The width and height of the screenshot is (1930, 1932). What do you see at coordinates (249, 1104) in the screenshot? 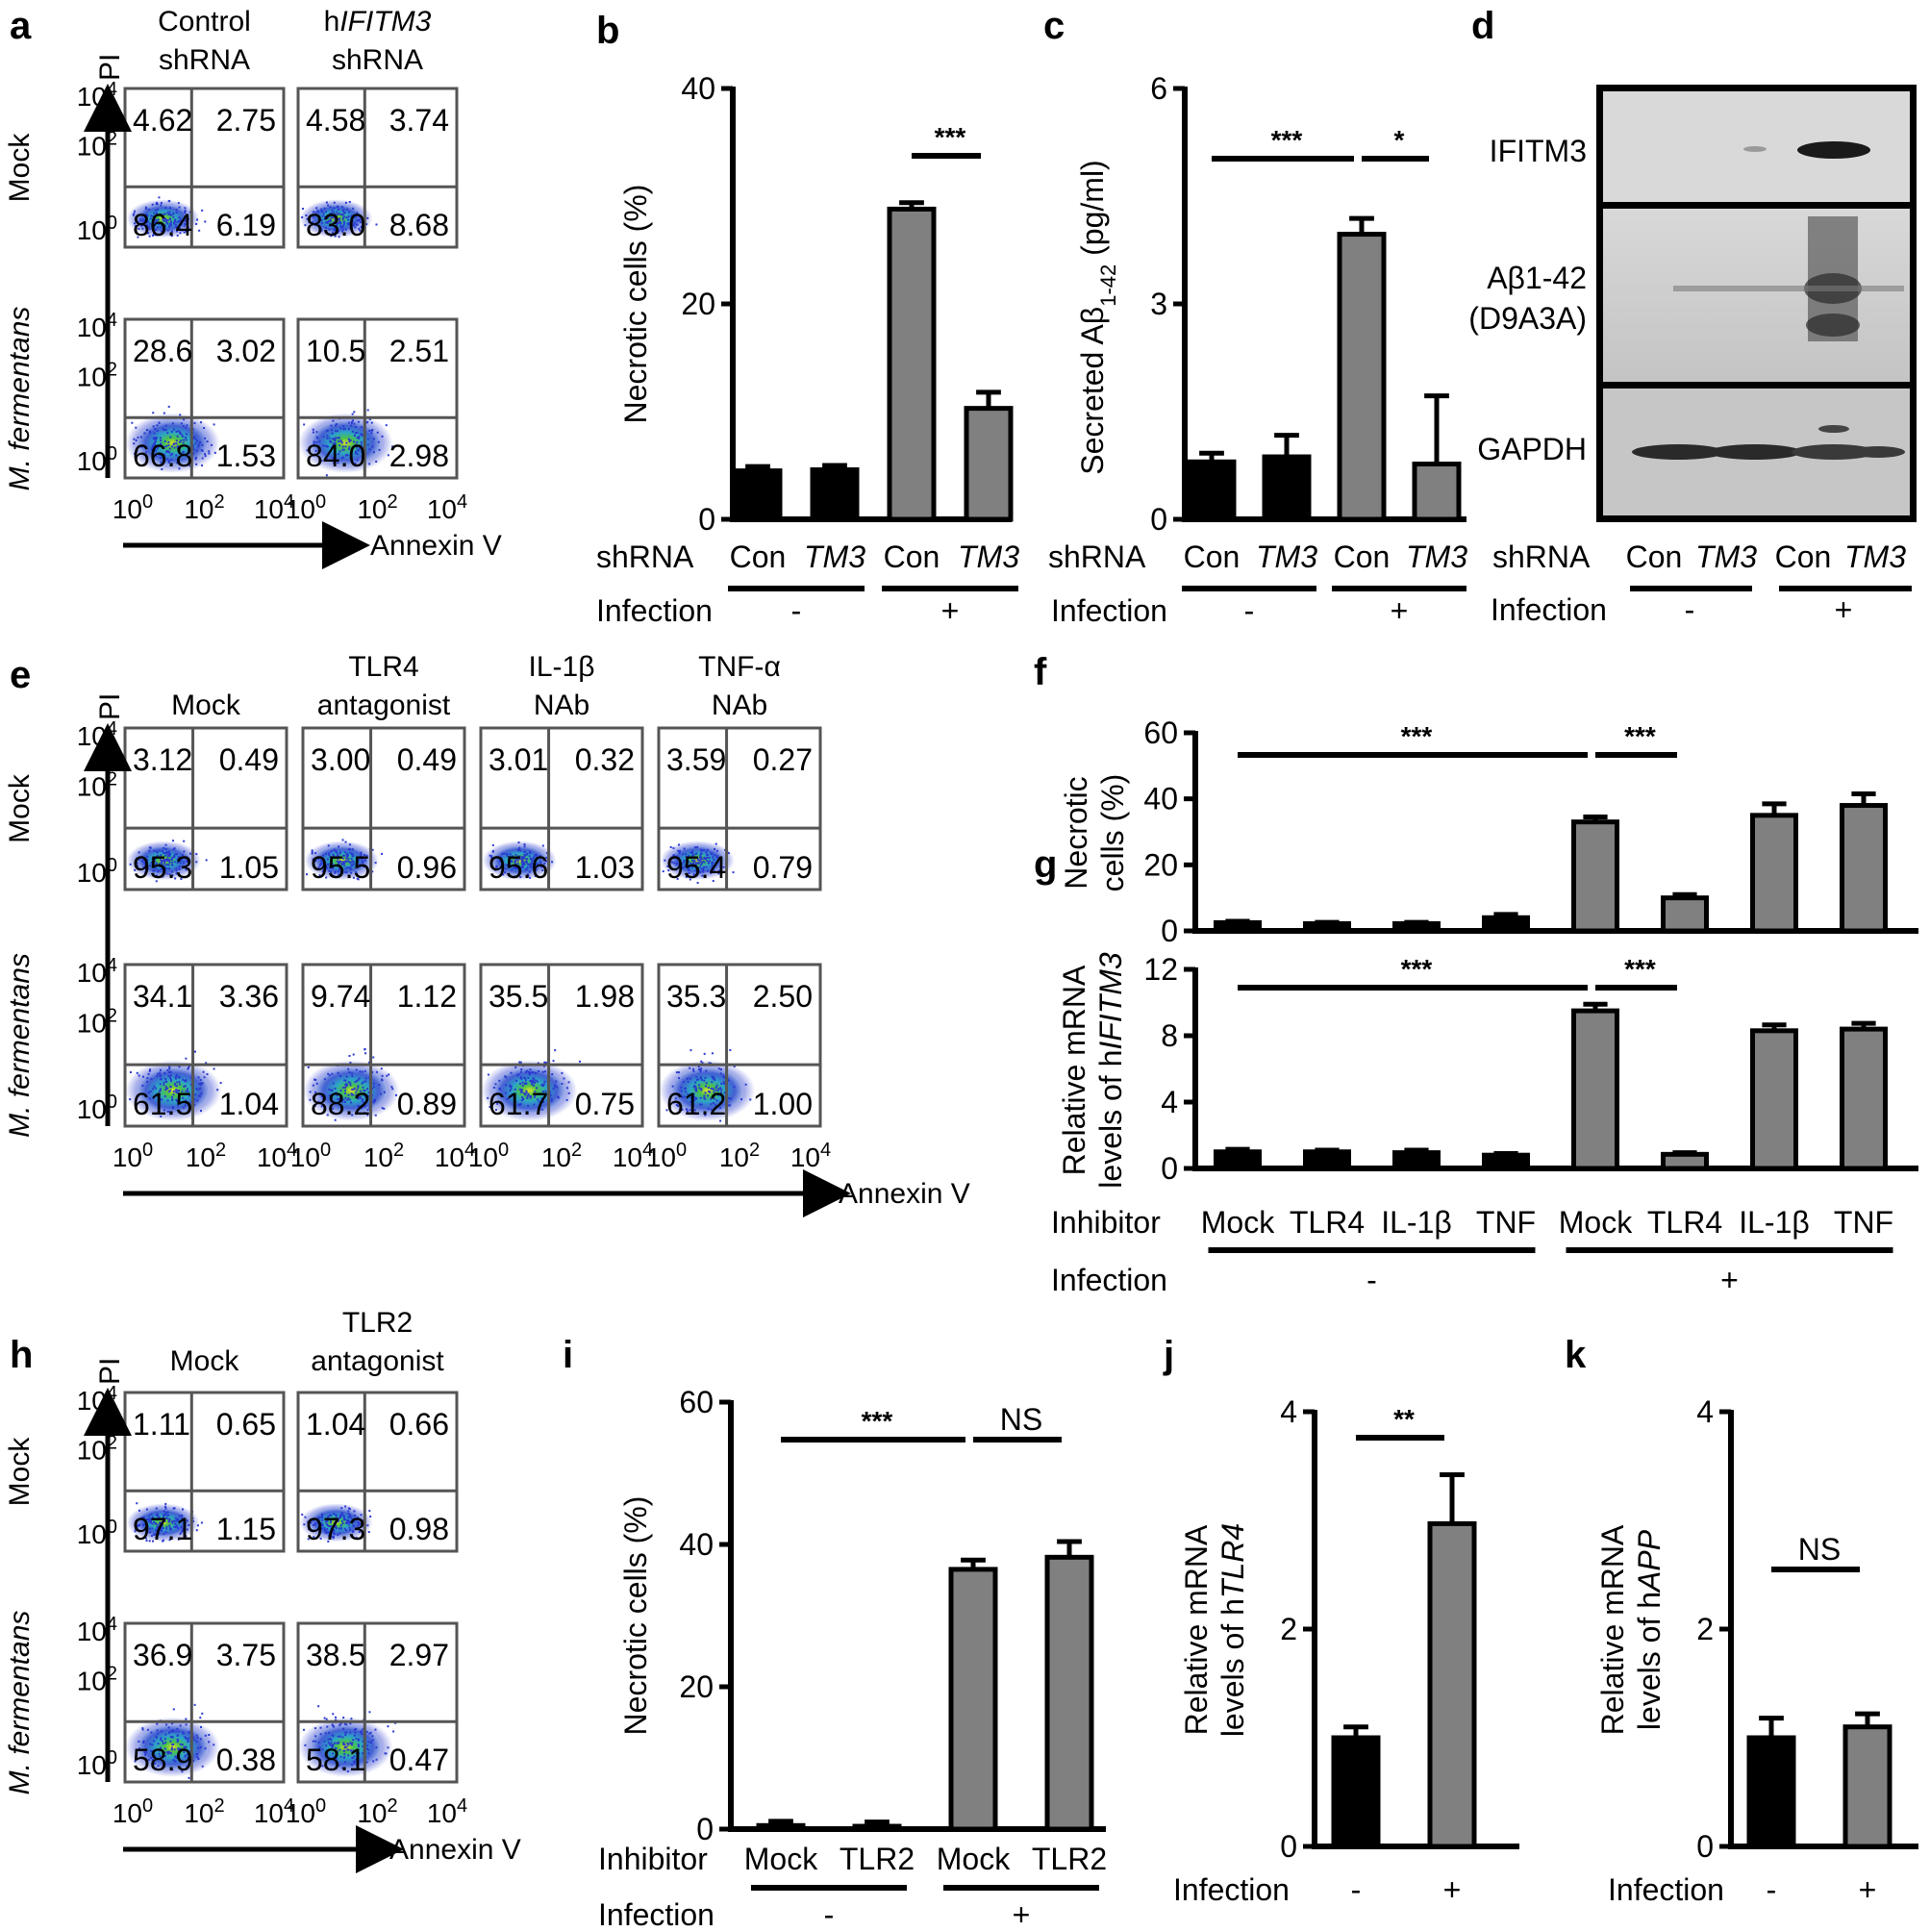
I see `flow-plot-flow-e-4-q-lr: 1.04` at bounding box center [249, 1104].